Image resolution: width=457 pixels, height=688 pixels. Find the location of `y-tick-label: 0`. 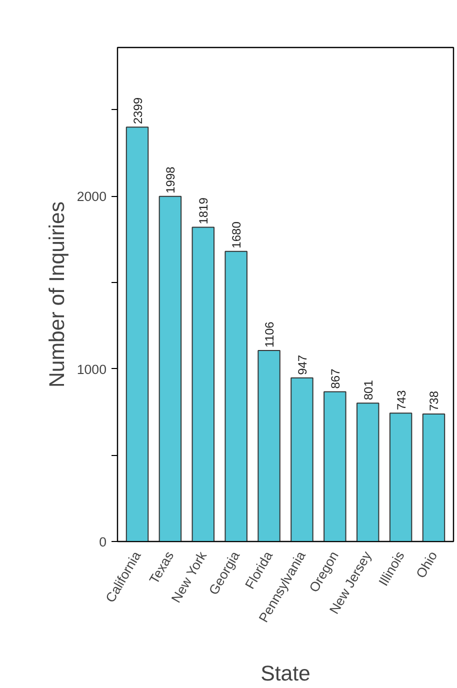

y-tick-label: 0 is located at coordinates (103, 542).